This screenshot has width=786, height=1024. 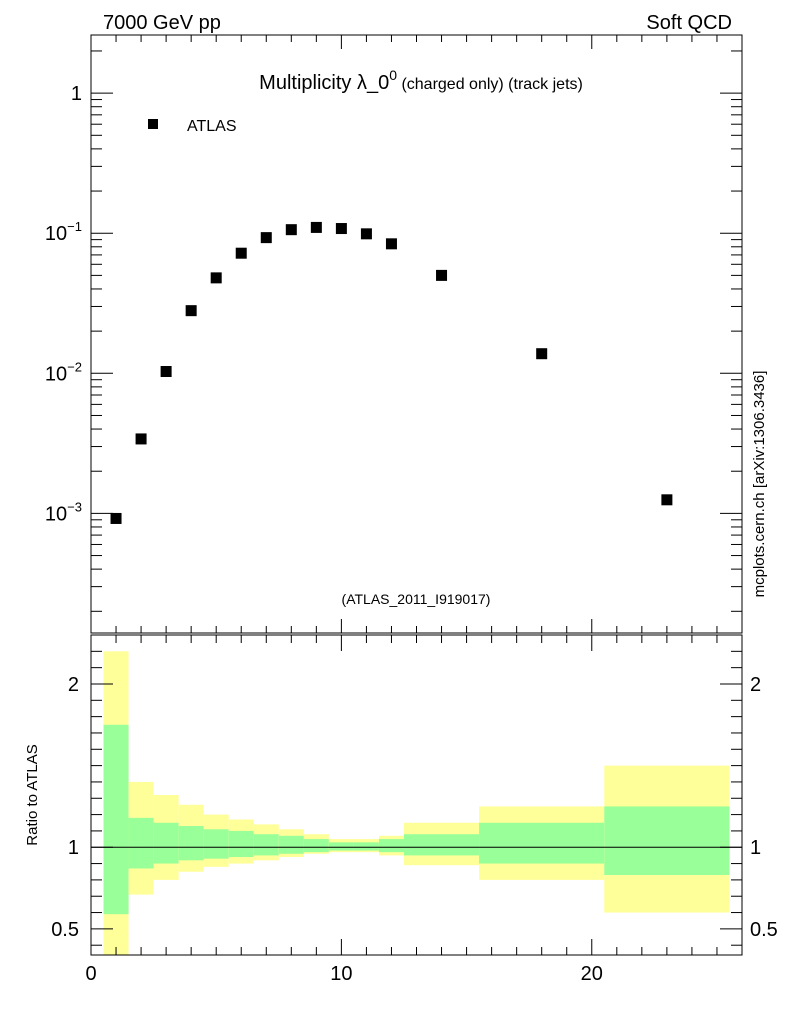 What do you see at coordinates (324, 83) in the screenshot?
I see `main-title-text: Multiplicity λ_0` at bounding box center [324, 83].